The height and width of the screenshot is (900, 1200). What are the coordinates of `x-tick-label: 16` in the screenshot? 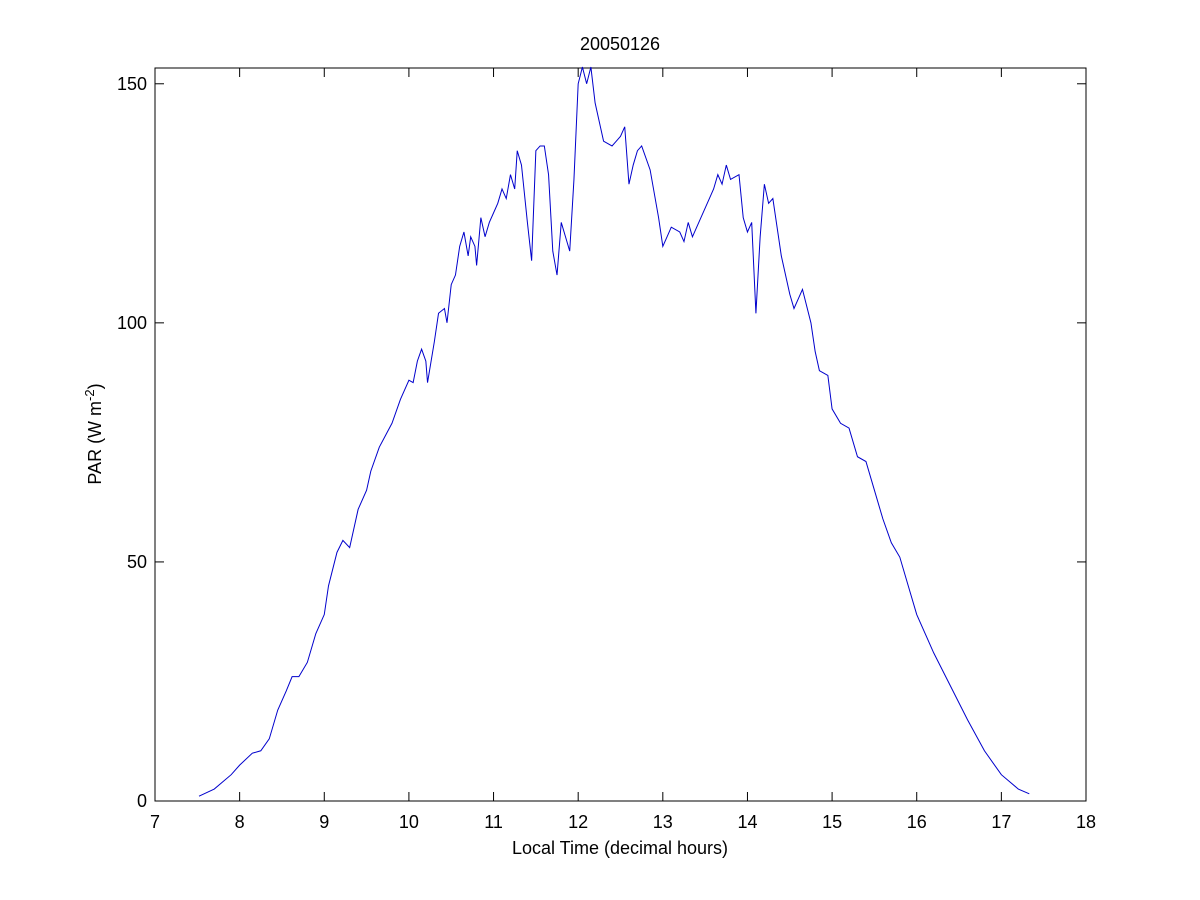 It's located at (917, 822).